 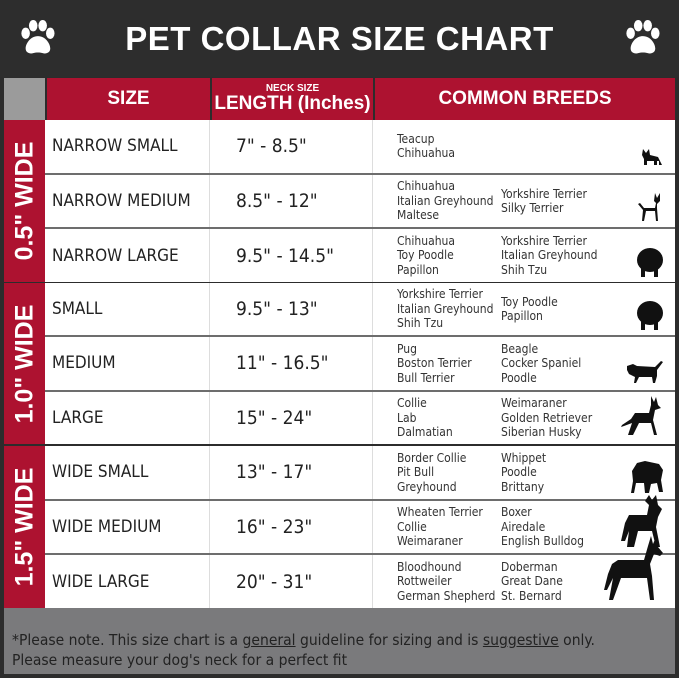 What do you see at coordinates (425, 432) in the screenshot?
I see `breed-name: Dalmatian` at bounding box center [425, 432].